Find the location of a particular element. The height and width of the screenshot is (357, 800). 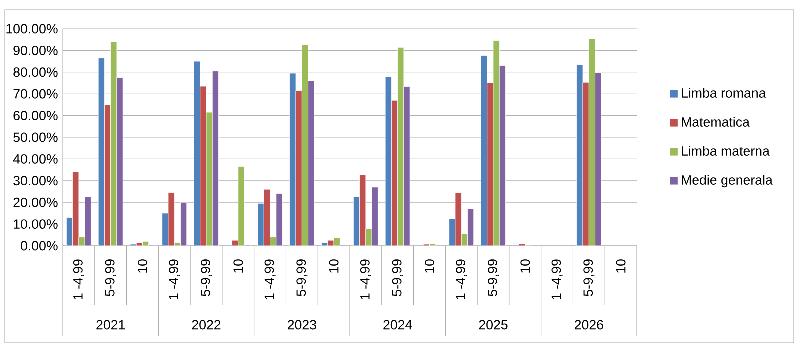

y-tick-label: 30.00% is located at coordinates (36, 181).